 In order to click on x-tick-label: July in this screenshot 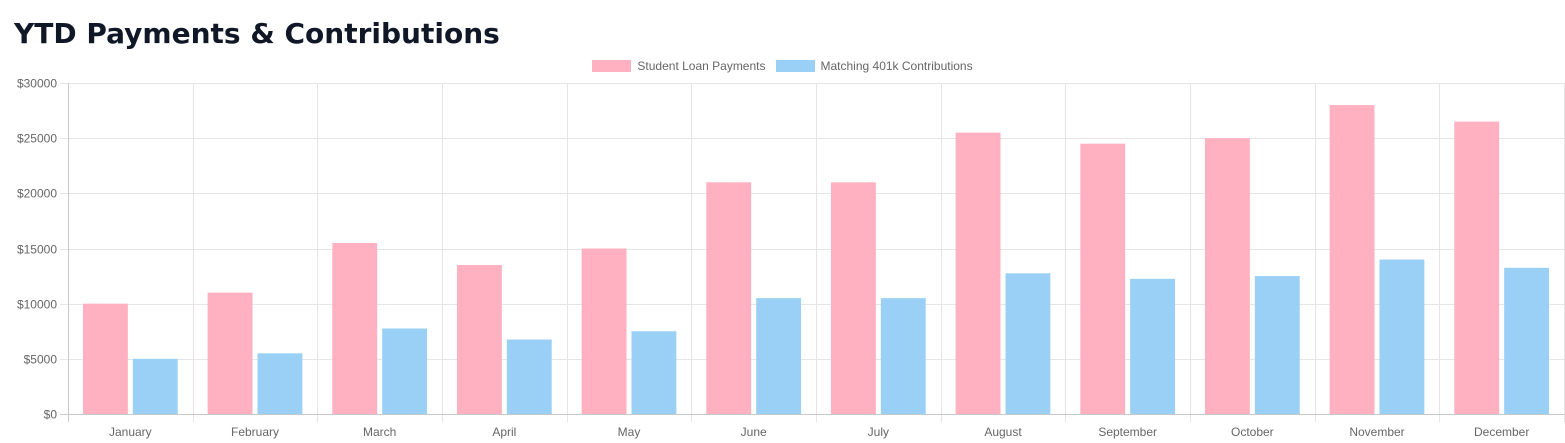, I will do `click(878, 432)`.